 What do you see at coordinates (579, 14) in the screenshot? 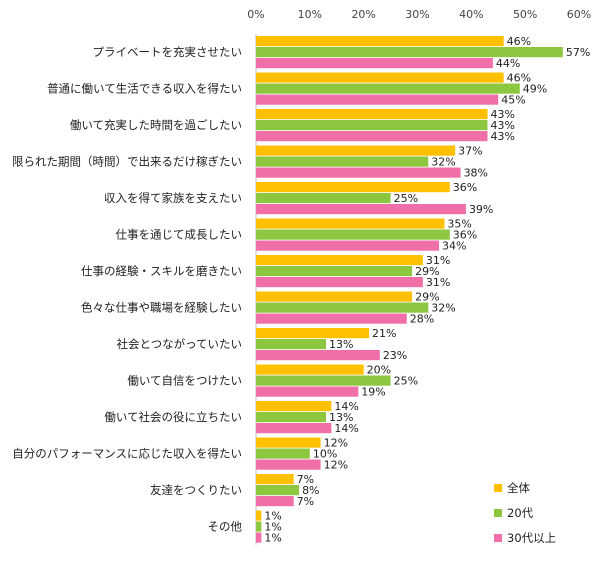
I see `x-tick-label: 60%` at bounding box center [579, 14].